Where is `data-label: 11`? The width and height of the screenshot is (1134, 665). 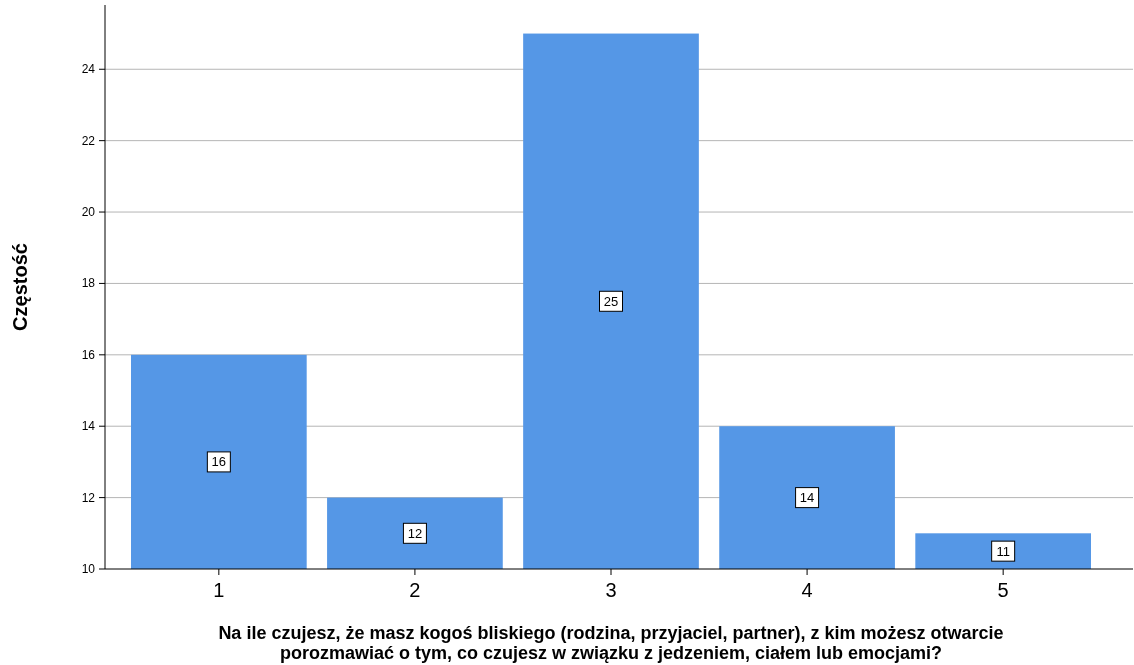 data-label: 11 is located at coordinates (1003, 551).